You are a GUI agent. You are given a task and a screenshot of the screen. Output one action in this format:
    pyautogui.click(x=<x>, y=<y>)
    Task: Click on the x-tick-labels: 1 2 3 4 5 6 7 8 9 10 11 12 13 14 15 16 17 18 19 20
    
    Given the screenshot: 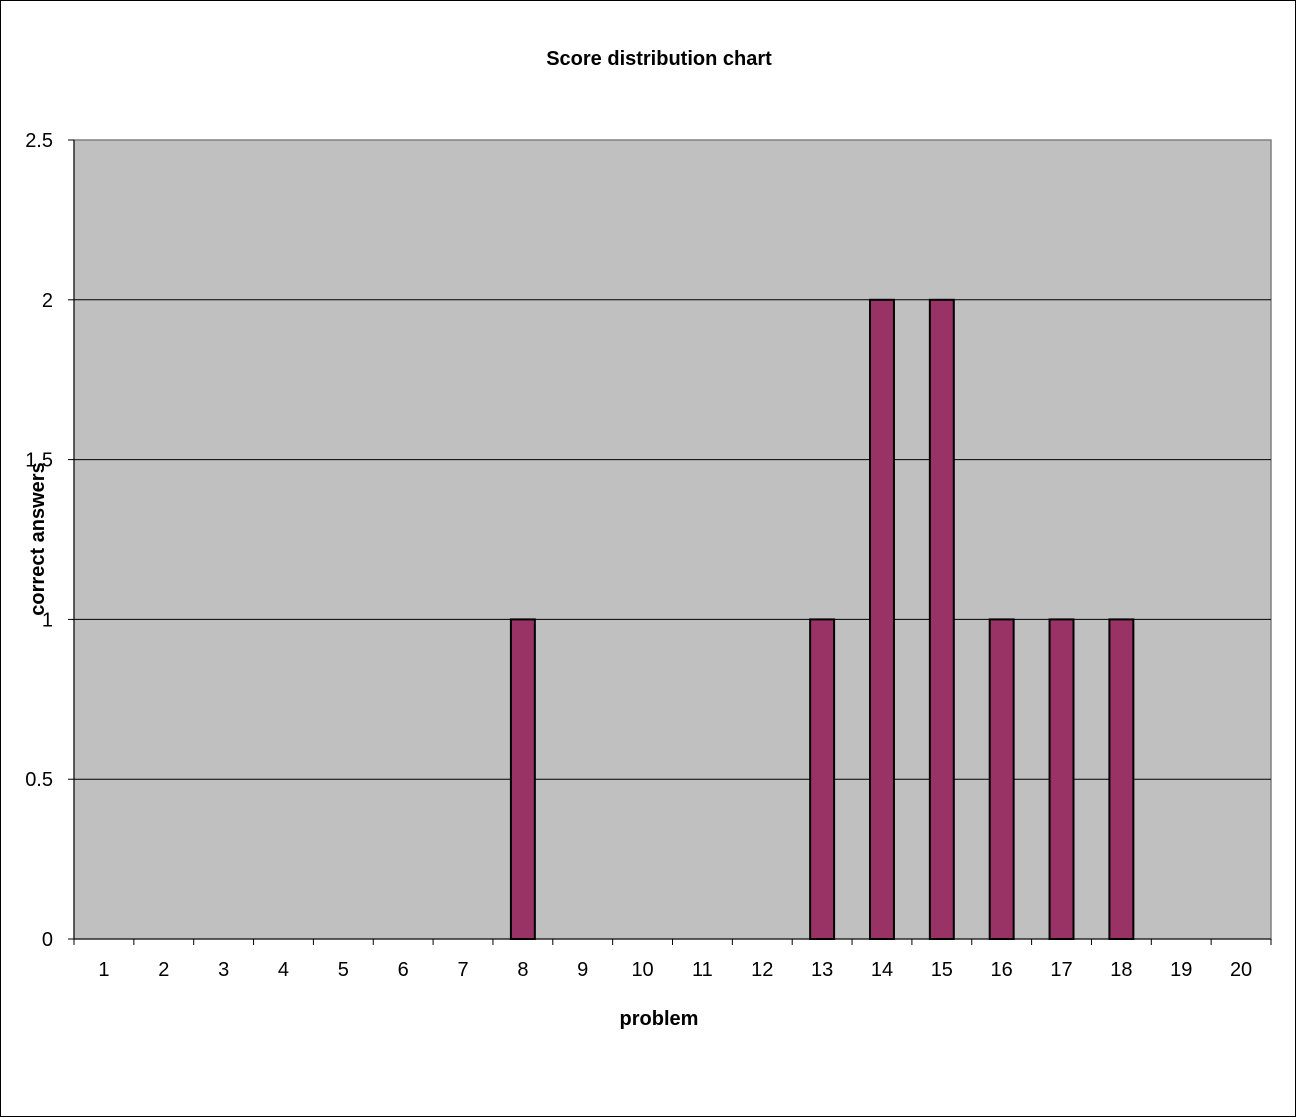 What is the action you would take?
    pyautogui.click(x=675, y=970)
    